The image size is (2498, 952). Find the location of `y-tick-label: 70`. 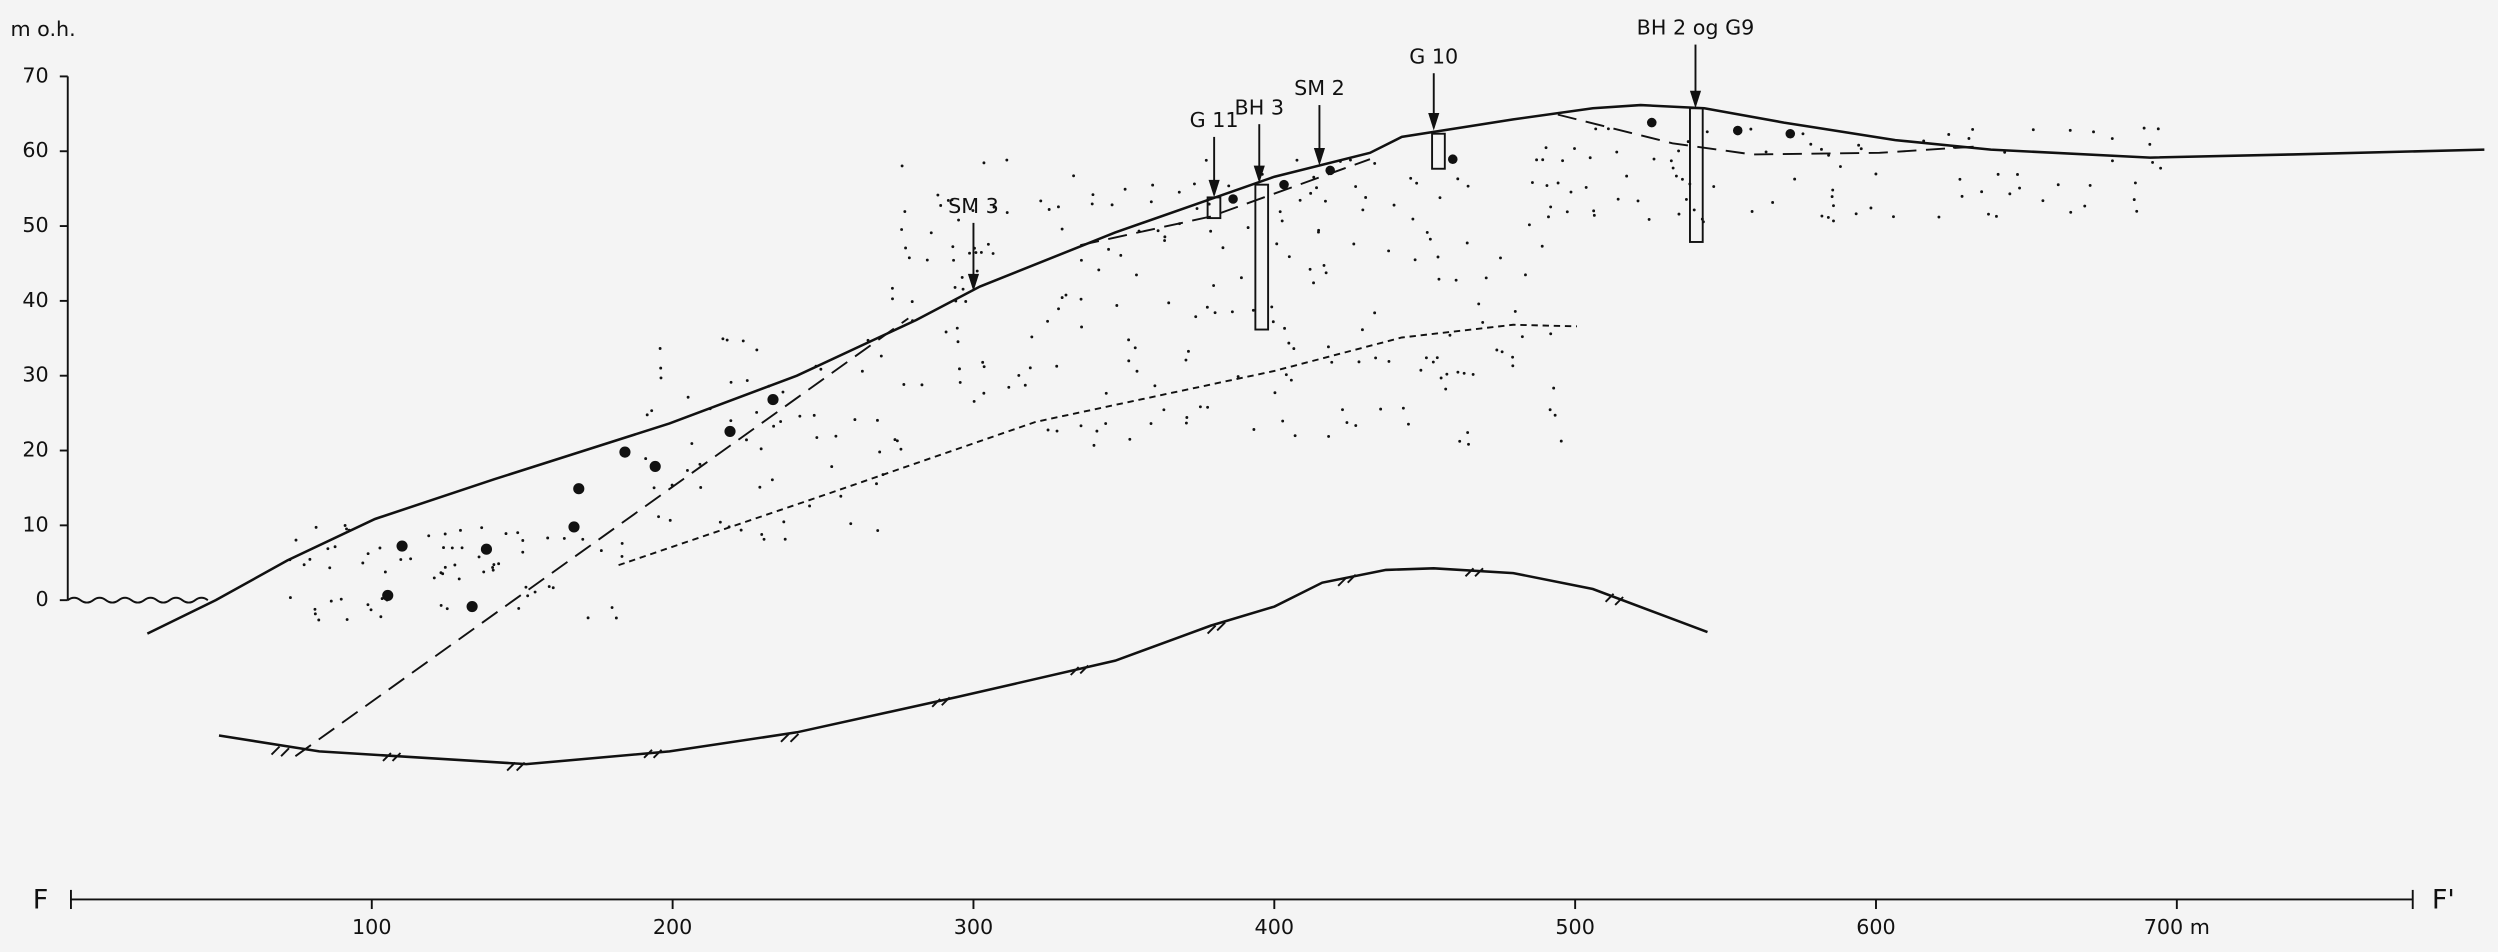

y-tick-label: 70 is located at coordinates (35, 75).